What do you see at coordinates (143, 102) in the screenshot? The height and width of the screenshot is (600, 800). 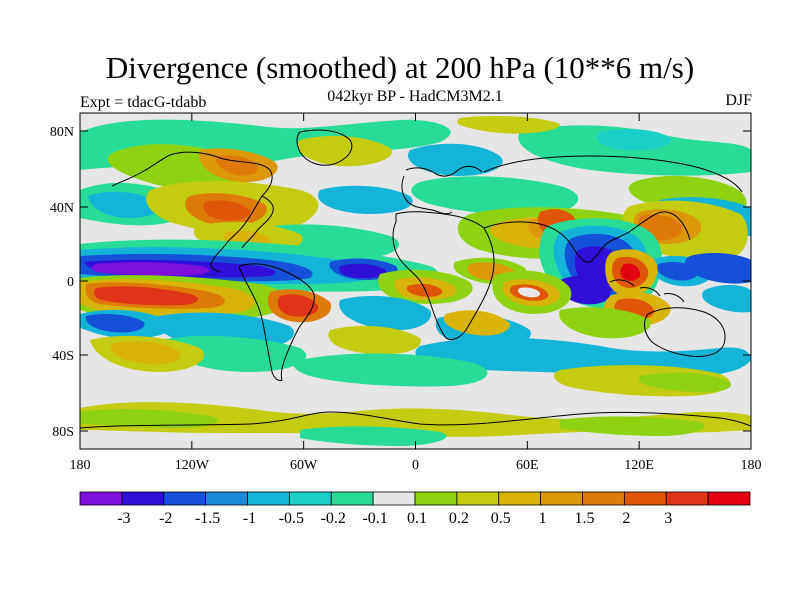 I see `experiment-label: Expt = tdacG-tdabb` at bounding box center [143, 102].